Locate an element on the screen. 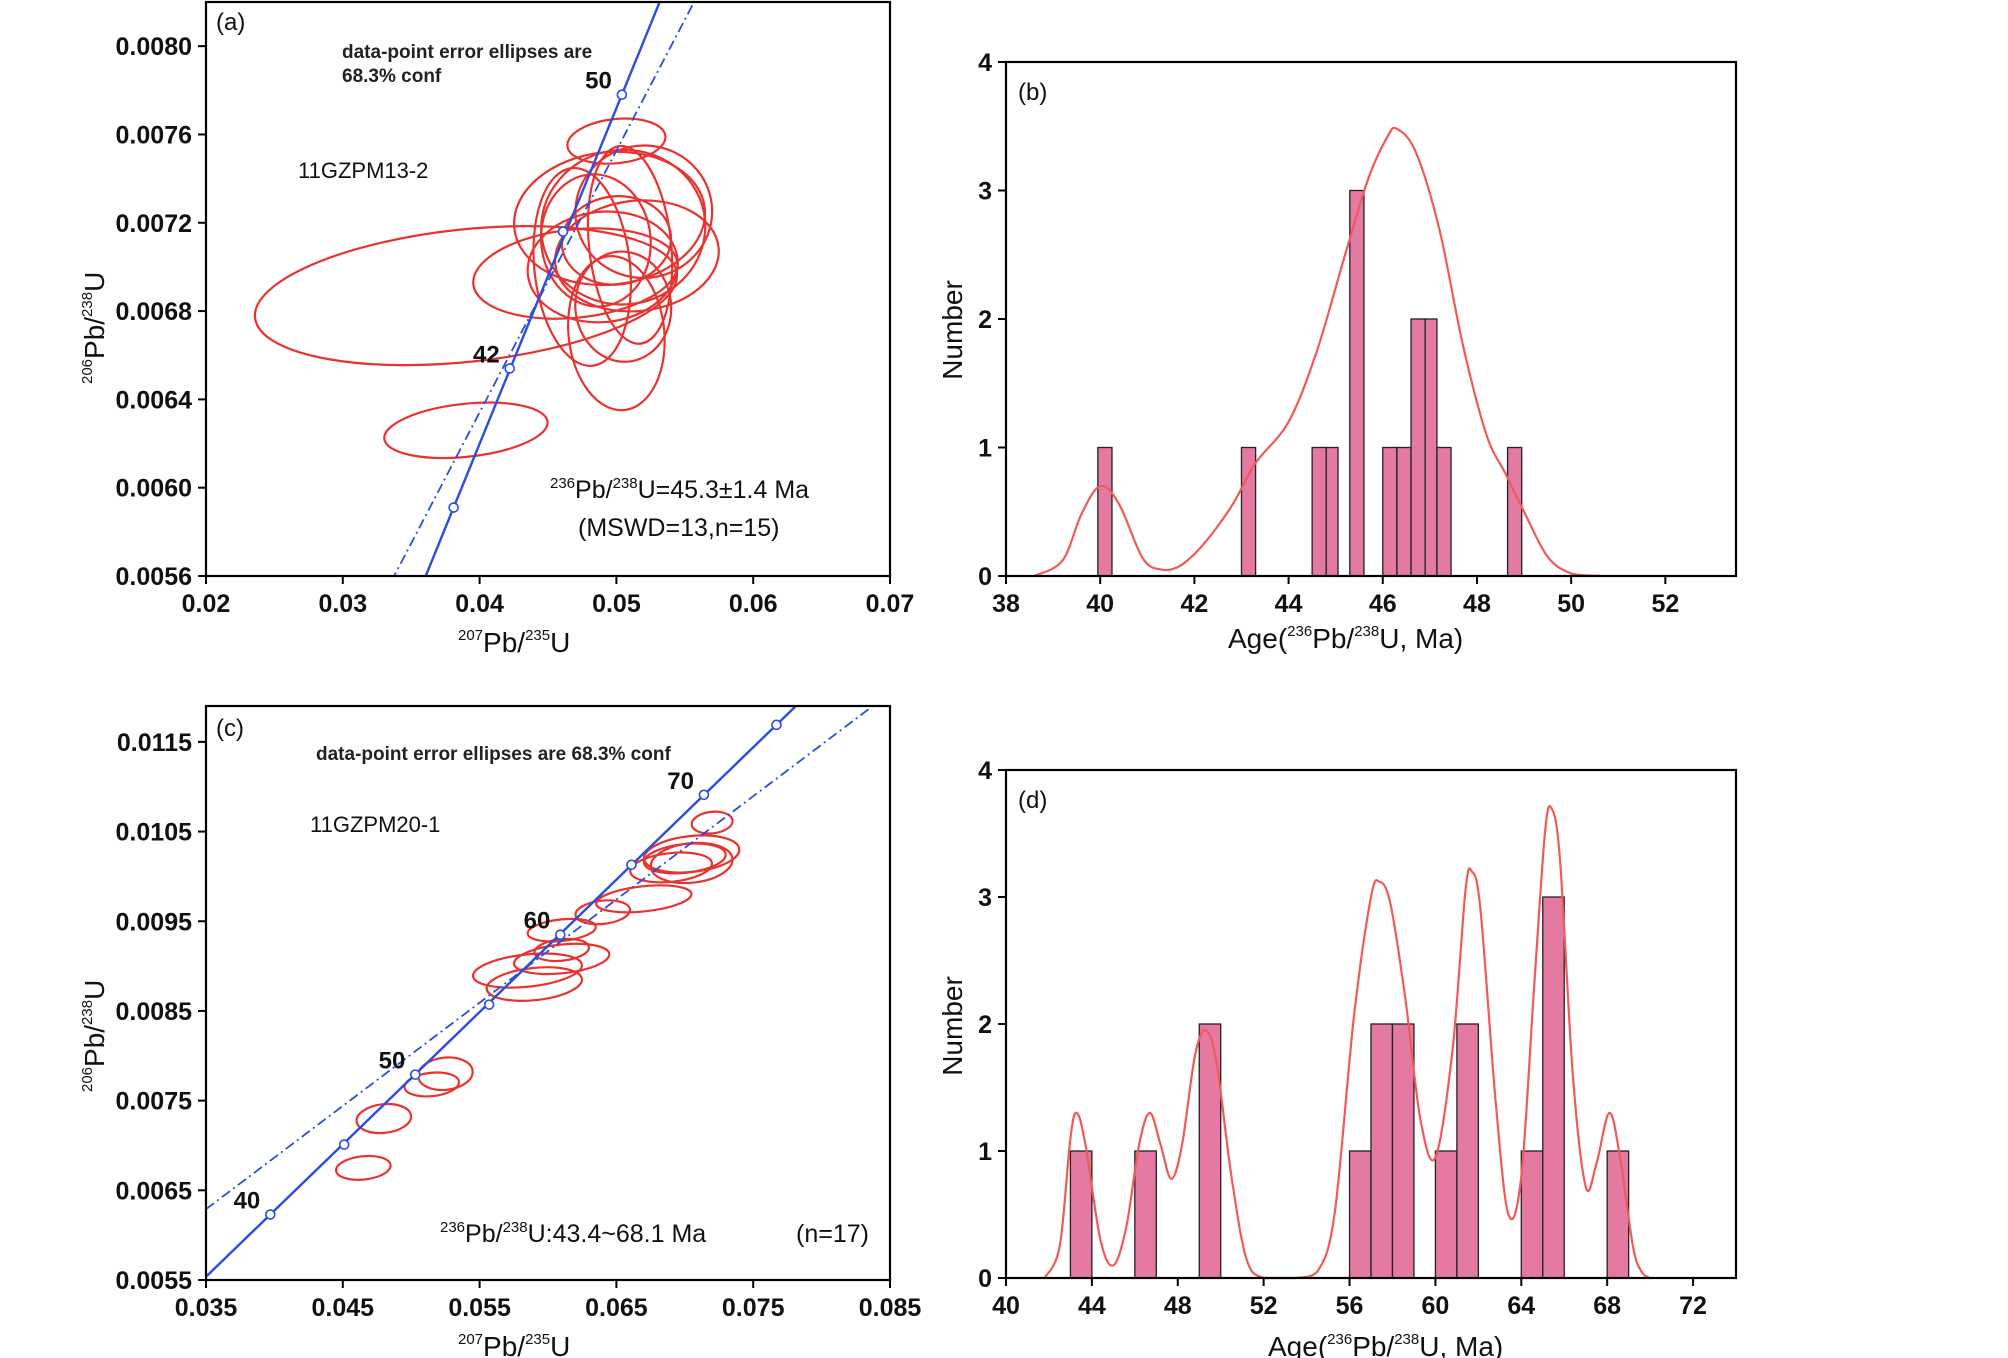 This screenshot has height=1358, width=2008. panel-c-x-tick-label: 0.075 is located at coordinates (753, 1308).